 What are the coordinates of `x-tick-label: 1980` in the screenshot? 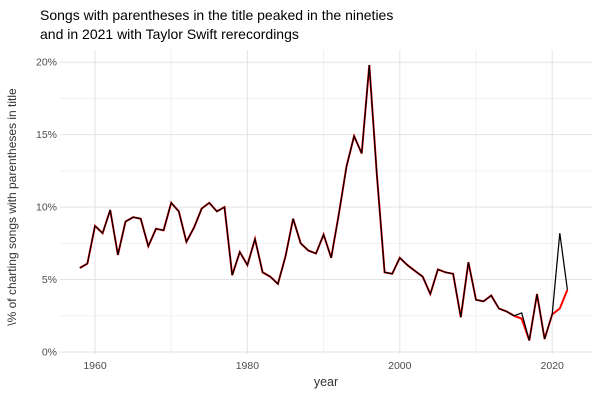 It's located at (248, 366).